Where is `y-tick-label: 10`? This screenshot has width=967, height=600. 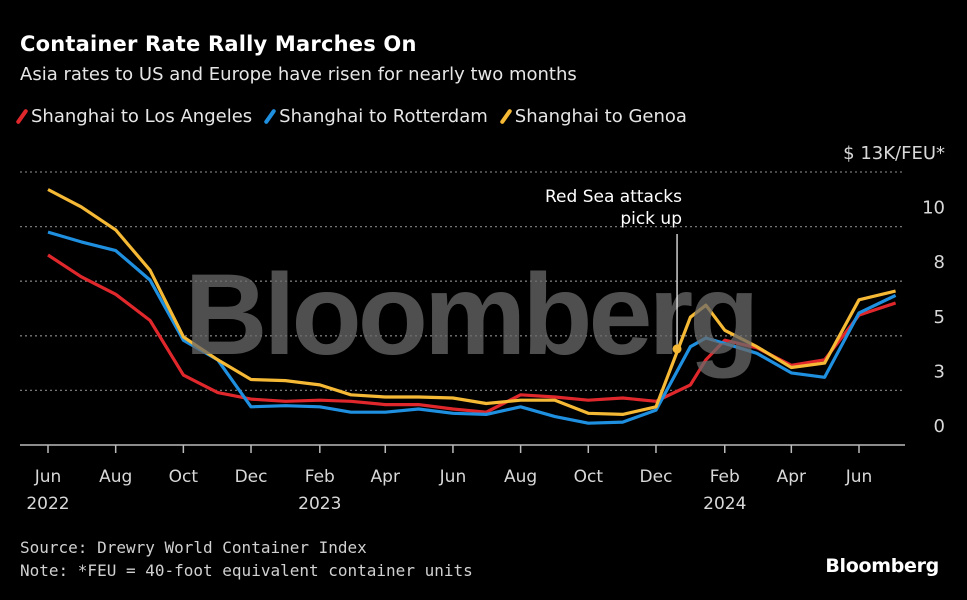 y-tick-label: 10 is located at coordinates (933, 208).